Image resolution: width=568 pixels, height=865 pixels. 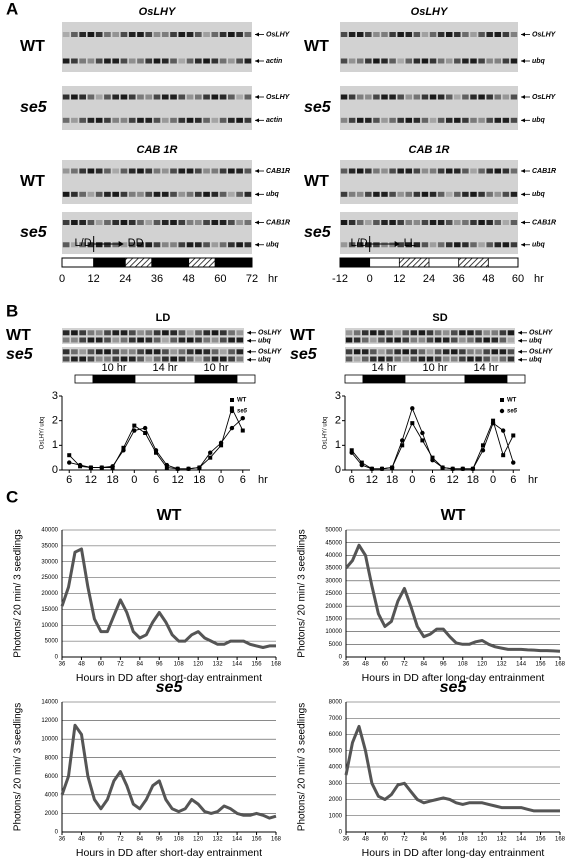 What do you see at coordinates (485, 368) in the screenshot?
I see `photoperiod-label: 14 hr` at bounding box center [485, 368].